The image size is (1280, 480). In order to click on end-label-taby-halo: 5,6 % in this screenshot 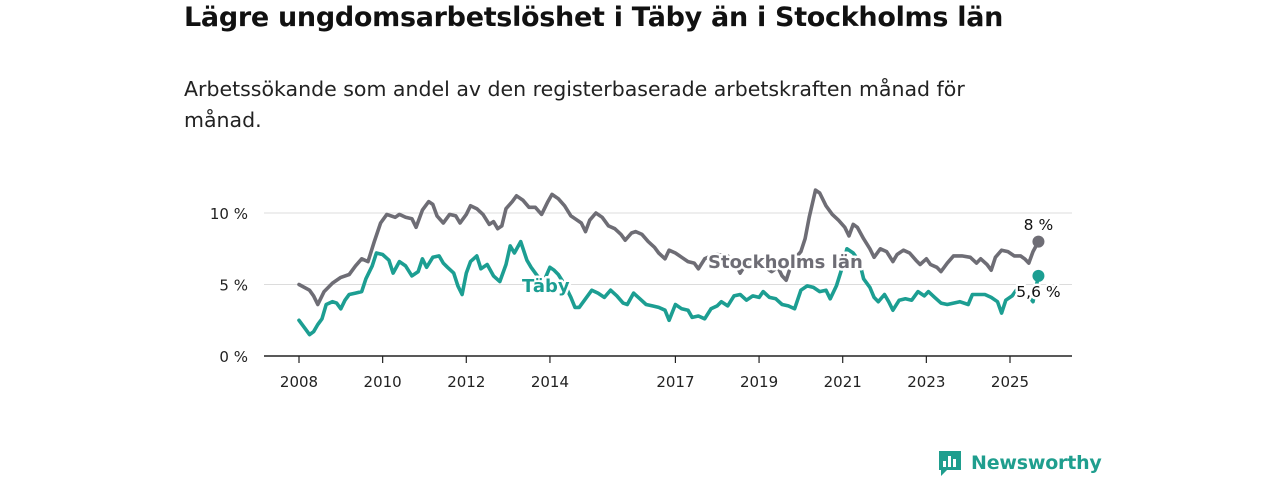, I will do `click(1038, 292)`.